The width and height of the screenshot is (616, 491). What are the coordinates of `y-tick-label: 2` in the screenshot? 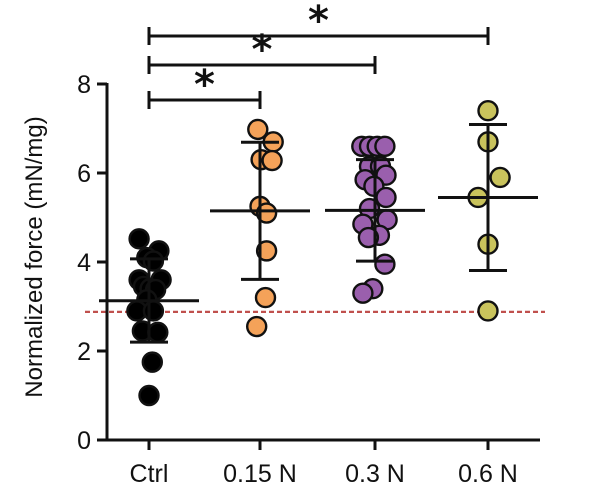 It's located at (84, 352).